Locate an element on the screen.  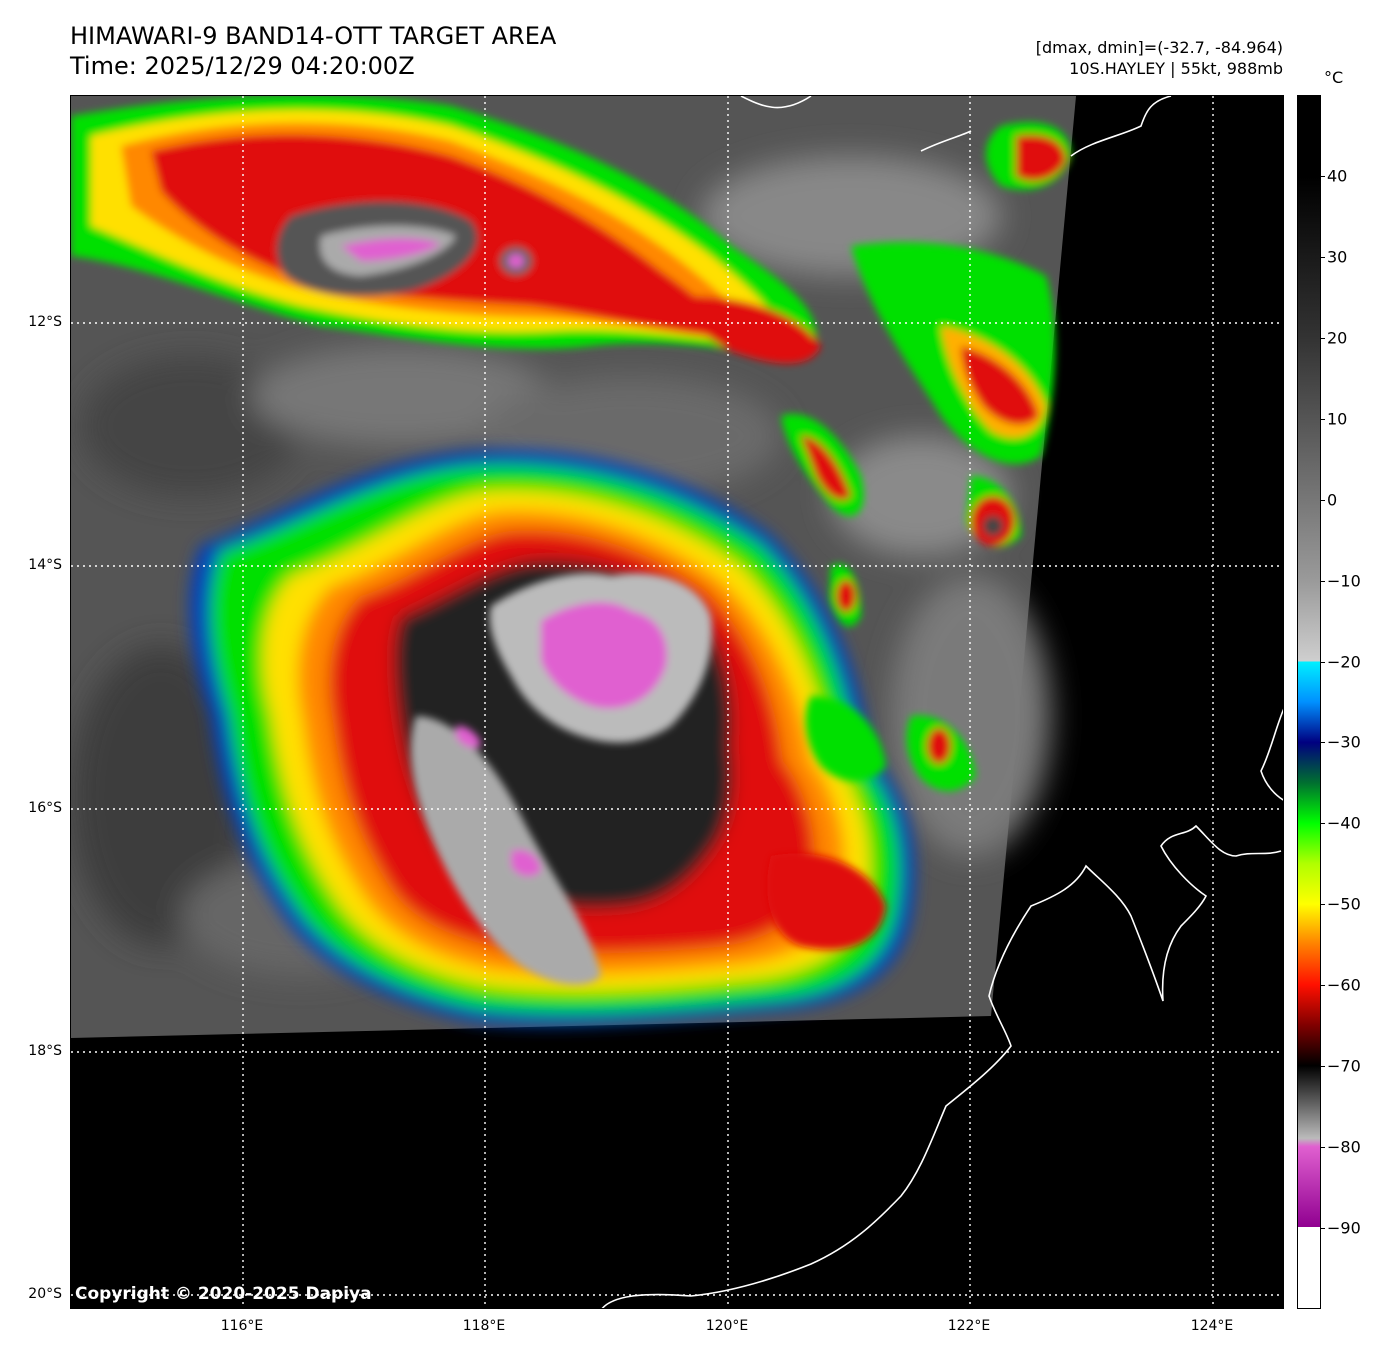
copyright-notice: Copyright © 2020-2025 Dapiya is located at coordinates (223, 1294).